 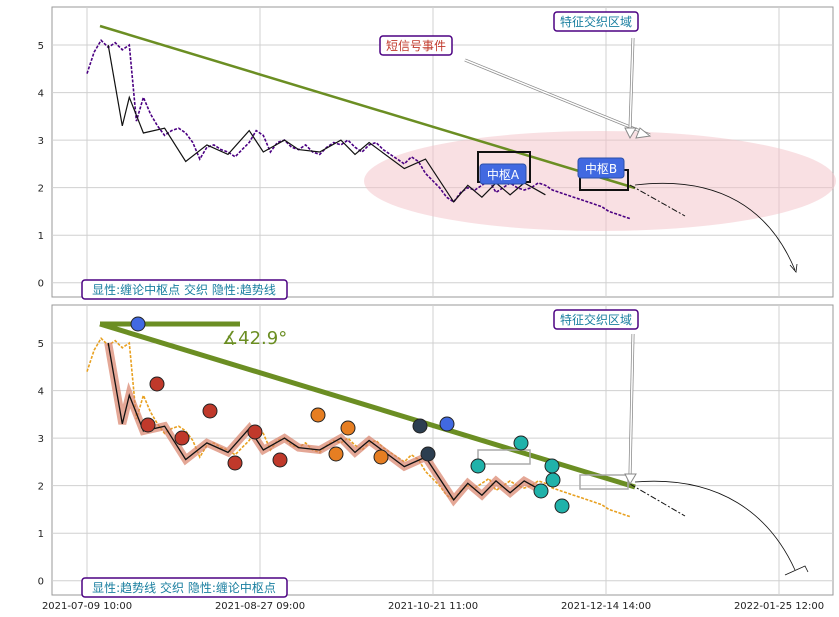 I want to click on zone-label-top: 特征交织区域, so click(x=596, y=21).